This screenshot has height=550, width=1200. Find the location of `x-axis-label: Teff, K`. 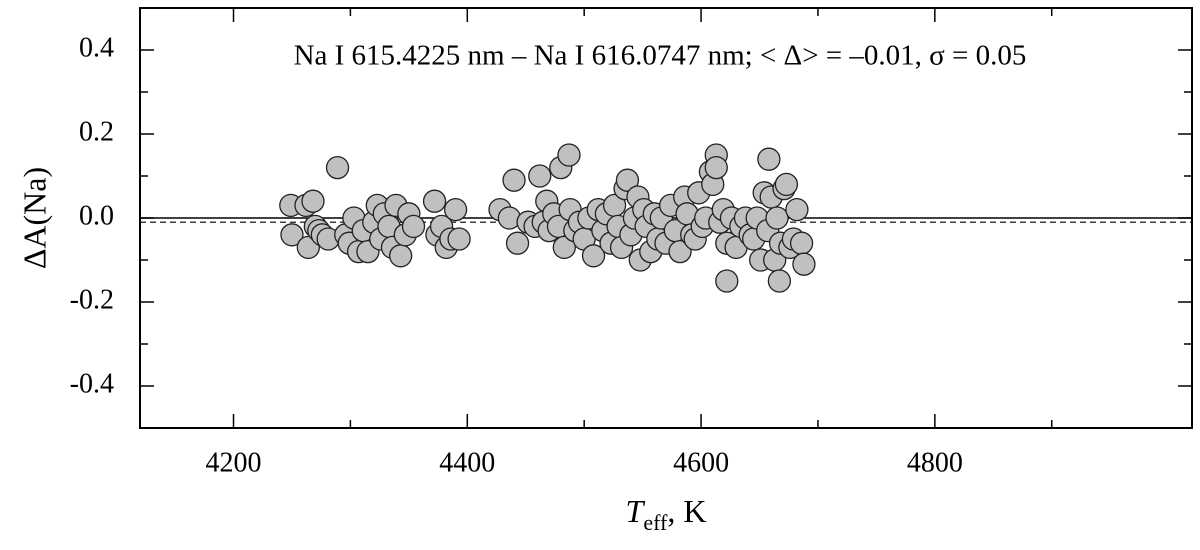

x-axis-label: Teff, K is located at coordinates (666, 514).